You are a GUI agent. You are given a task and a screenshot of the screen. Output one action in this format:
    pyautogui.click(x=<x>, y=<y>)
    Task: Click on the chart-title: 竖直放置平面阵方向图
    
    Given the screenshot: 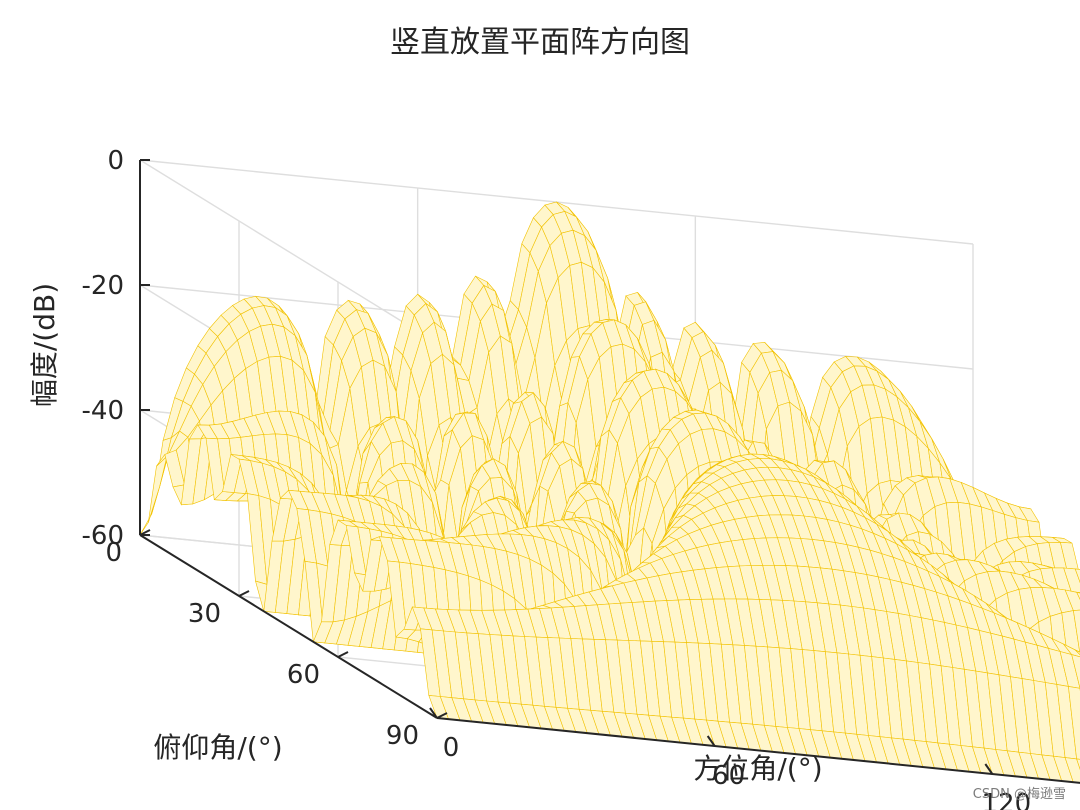 What is the action you would take?
    pyautogui.click(x=540, y=42)
    